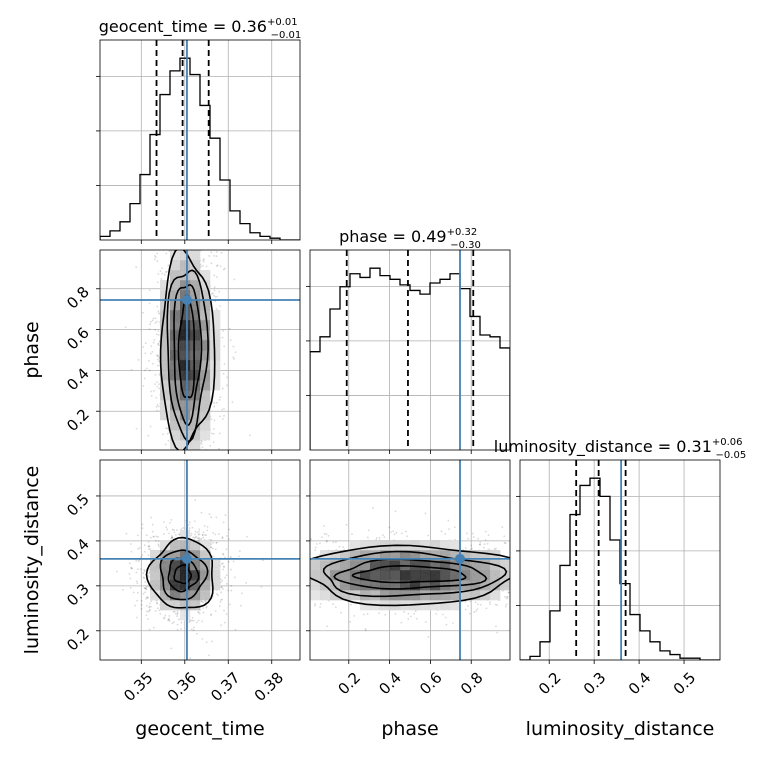 This screenshot has width=760, height=760. Describe the element at coordinates (410, 358) in the screenshot. I see `histogram-phase` at that location.